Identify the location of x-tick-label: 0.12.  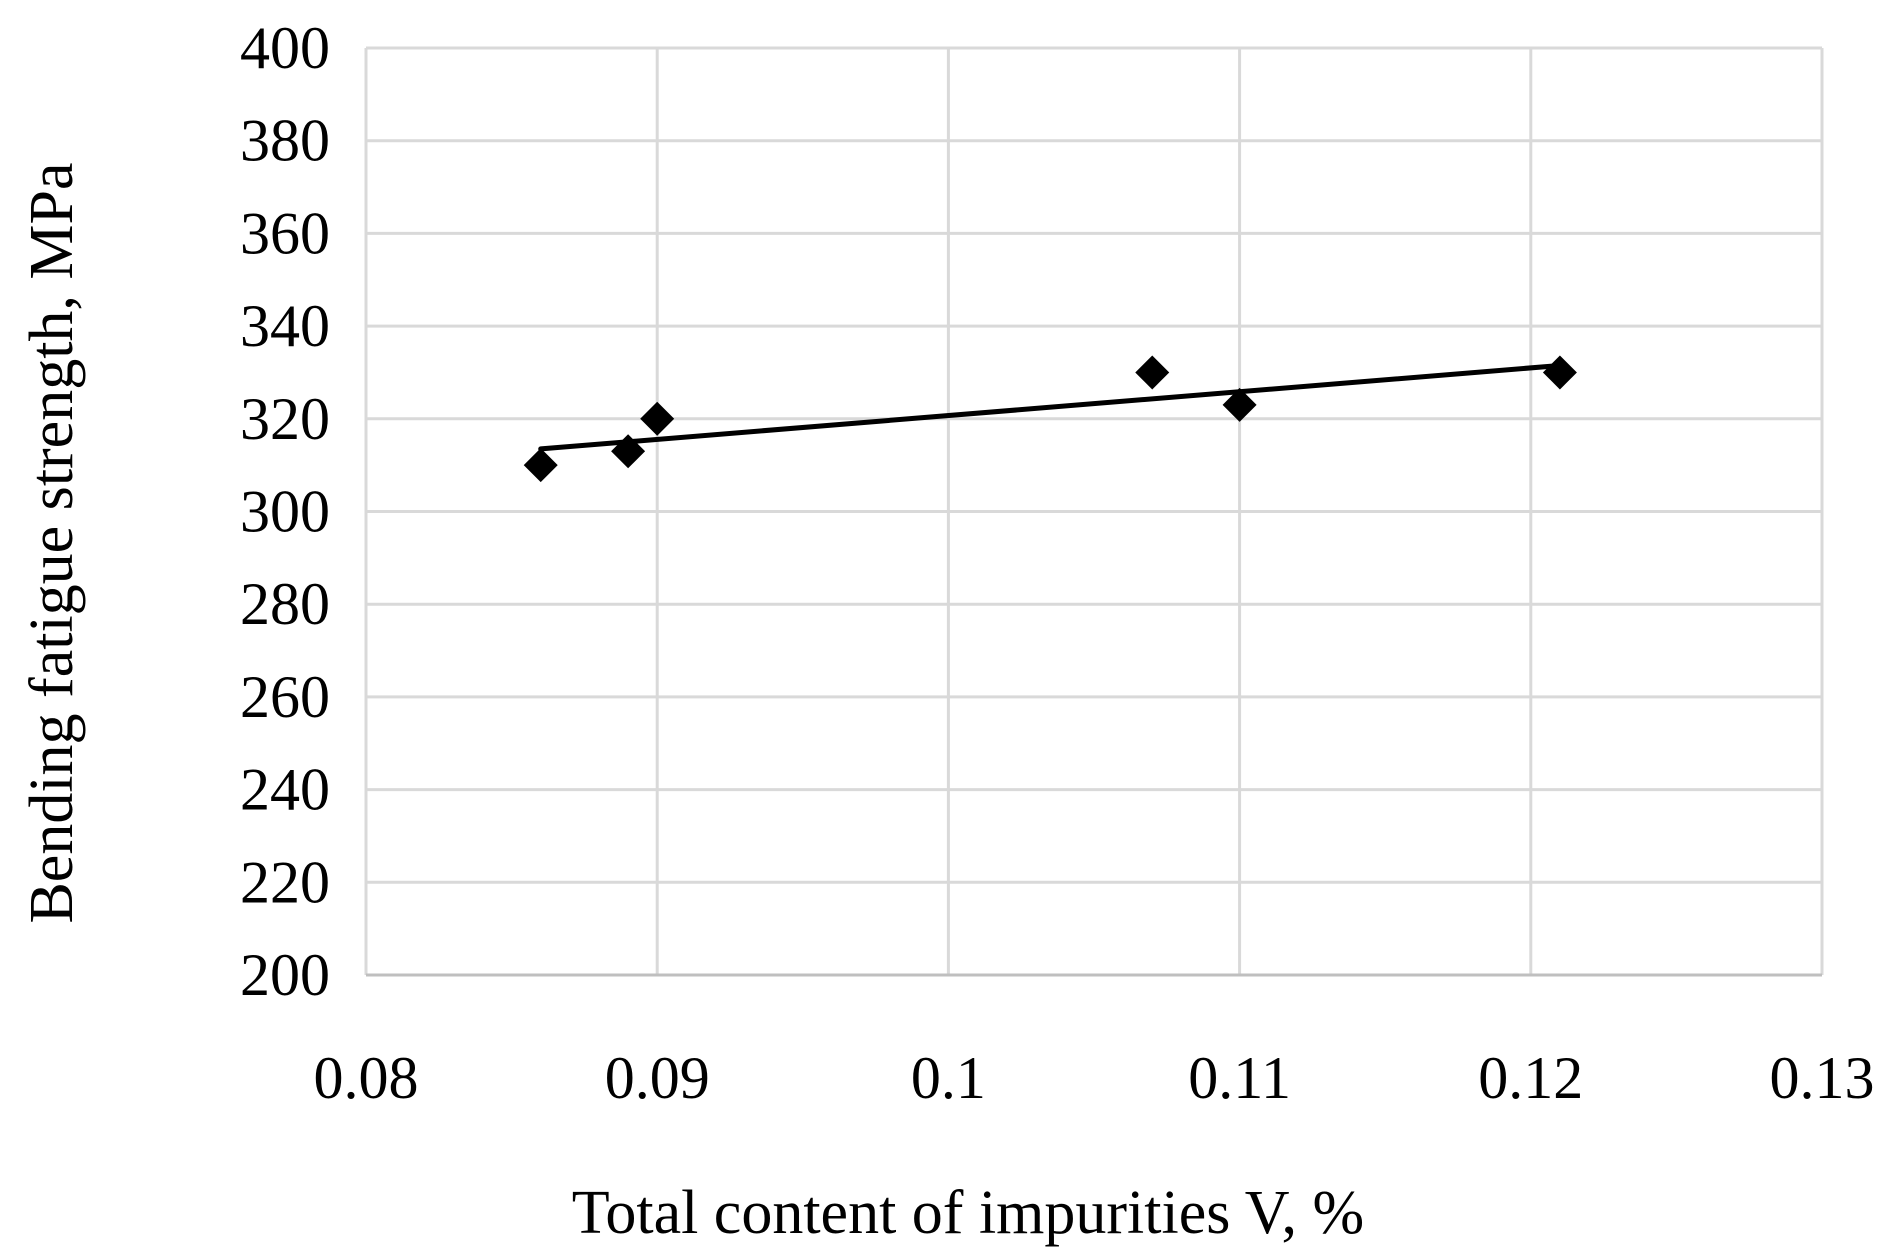
(1530, 1078).